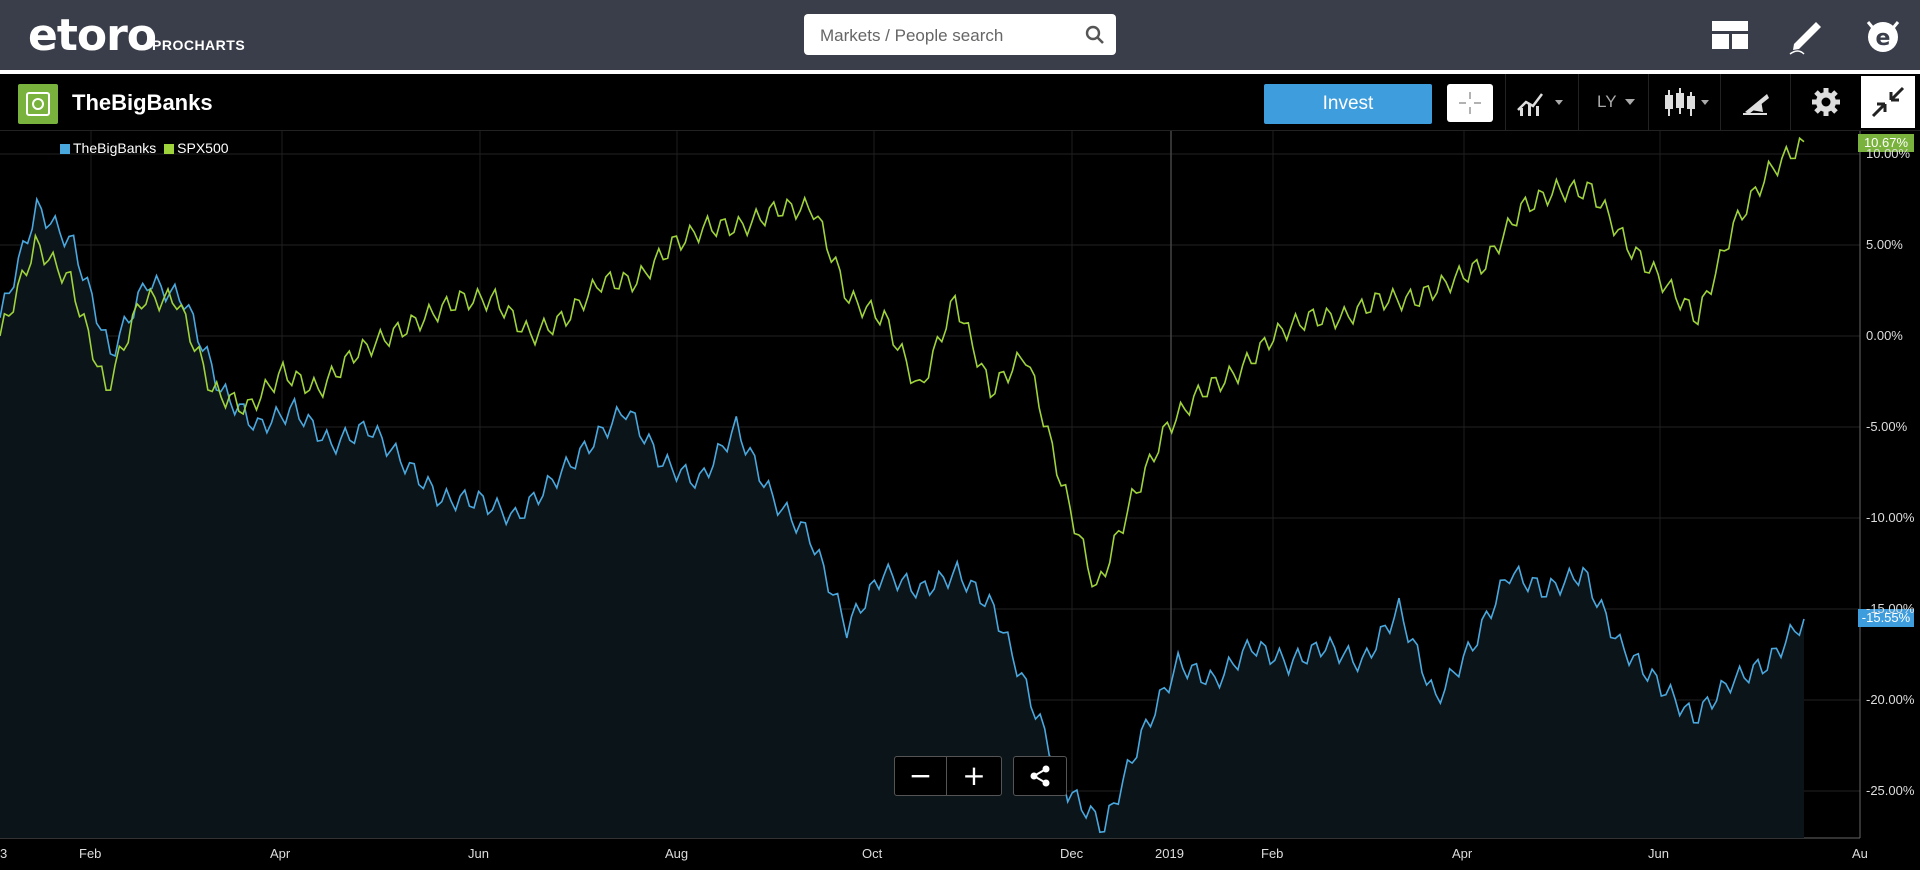 The height and width of the screenshot is (870, 1920). I want to click on y-tick-label: -20.00%, so click(1890, 699).